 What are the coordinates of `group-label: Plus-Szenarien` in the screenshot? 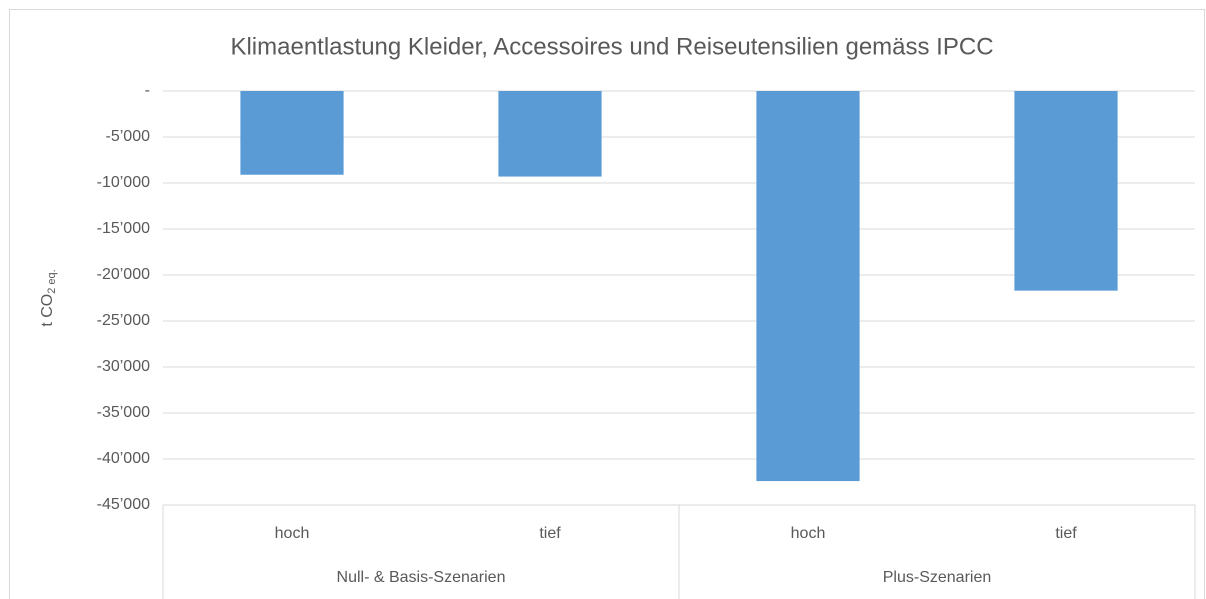 It's located at (937, 577).